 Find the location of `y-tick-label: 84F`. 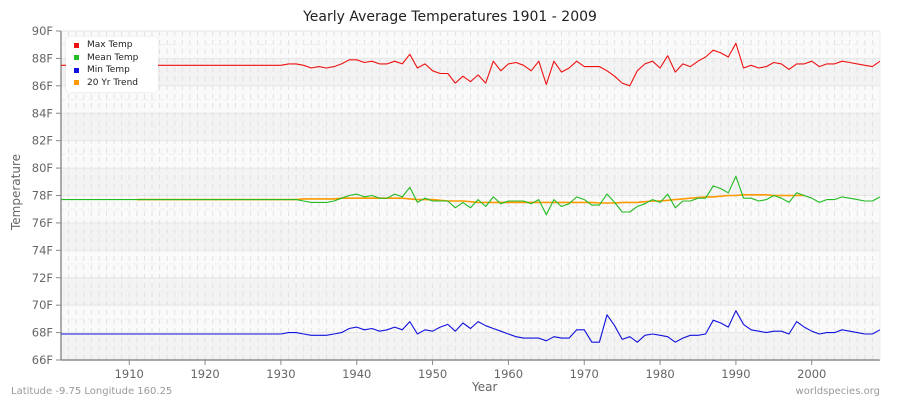

y-tick-label: 84F is located at coordinates (42, 113).